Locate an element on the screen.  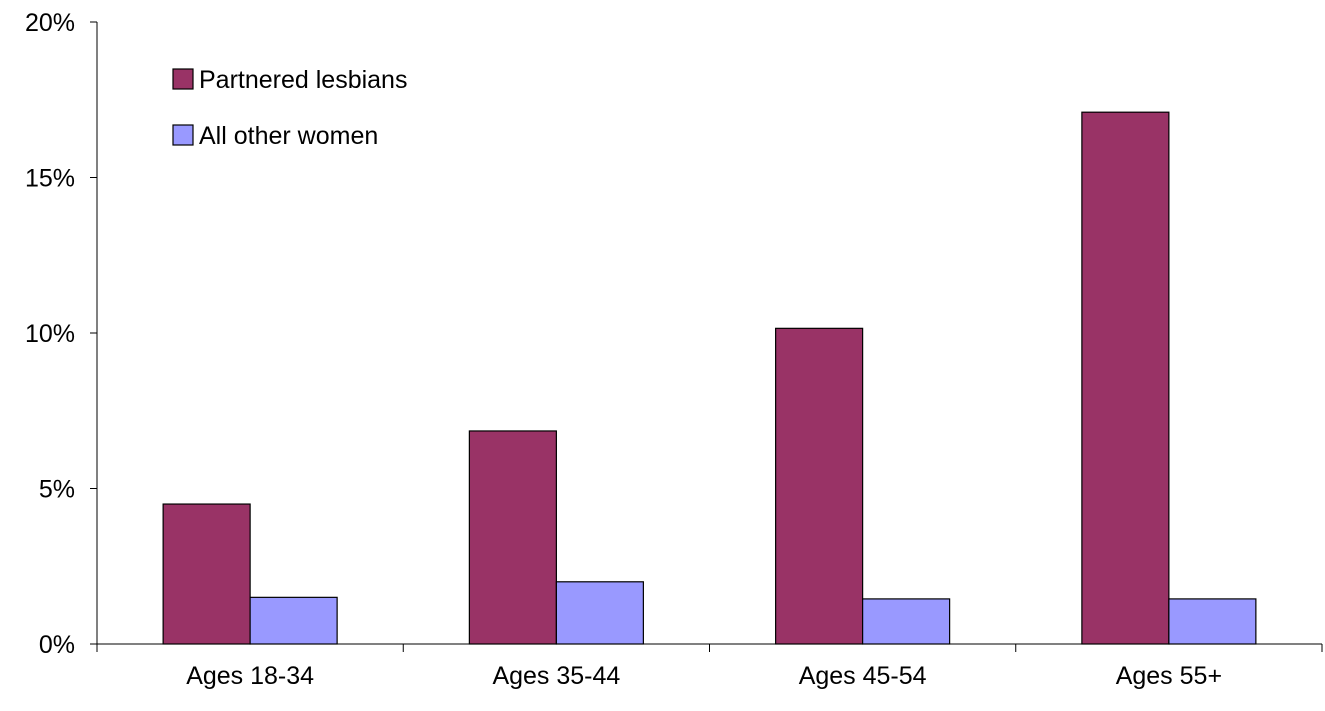
y-tick-label: 20% is located at coordinates (50, 23).